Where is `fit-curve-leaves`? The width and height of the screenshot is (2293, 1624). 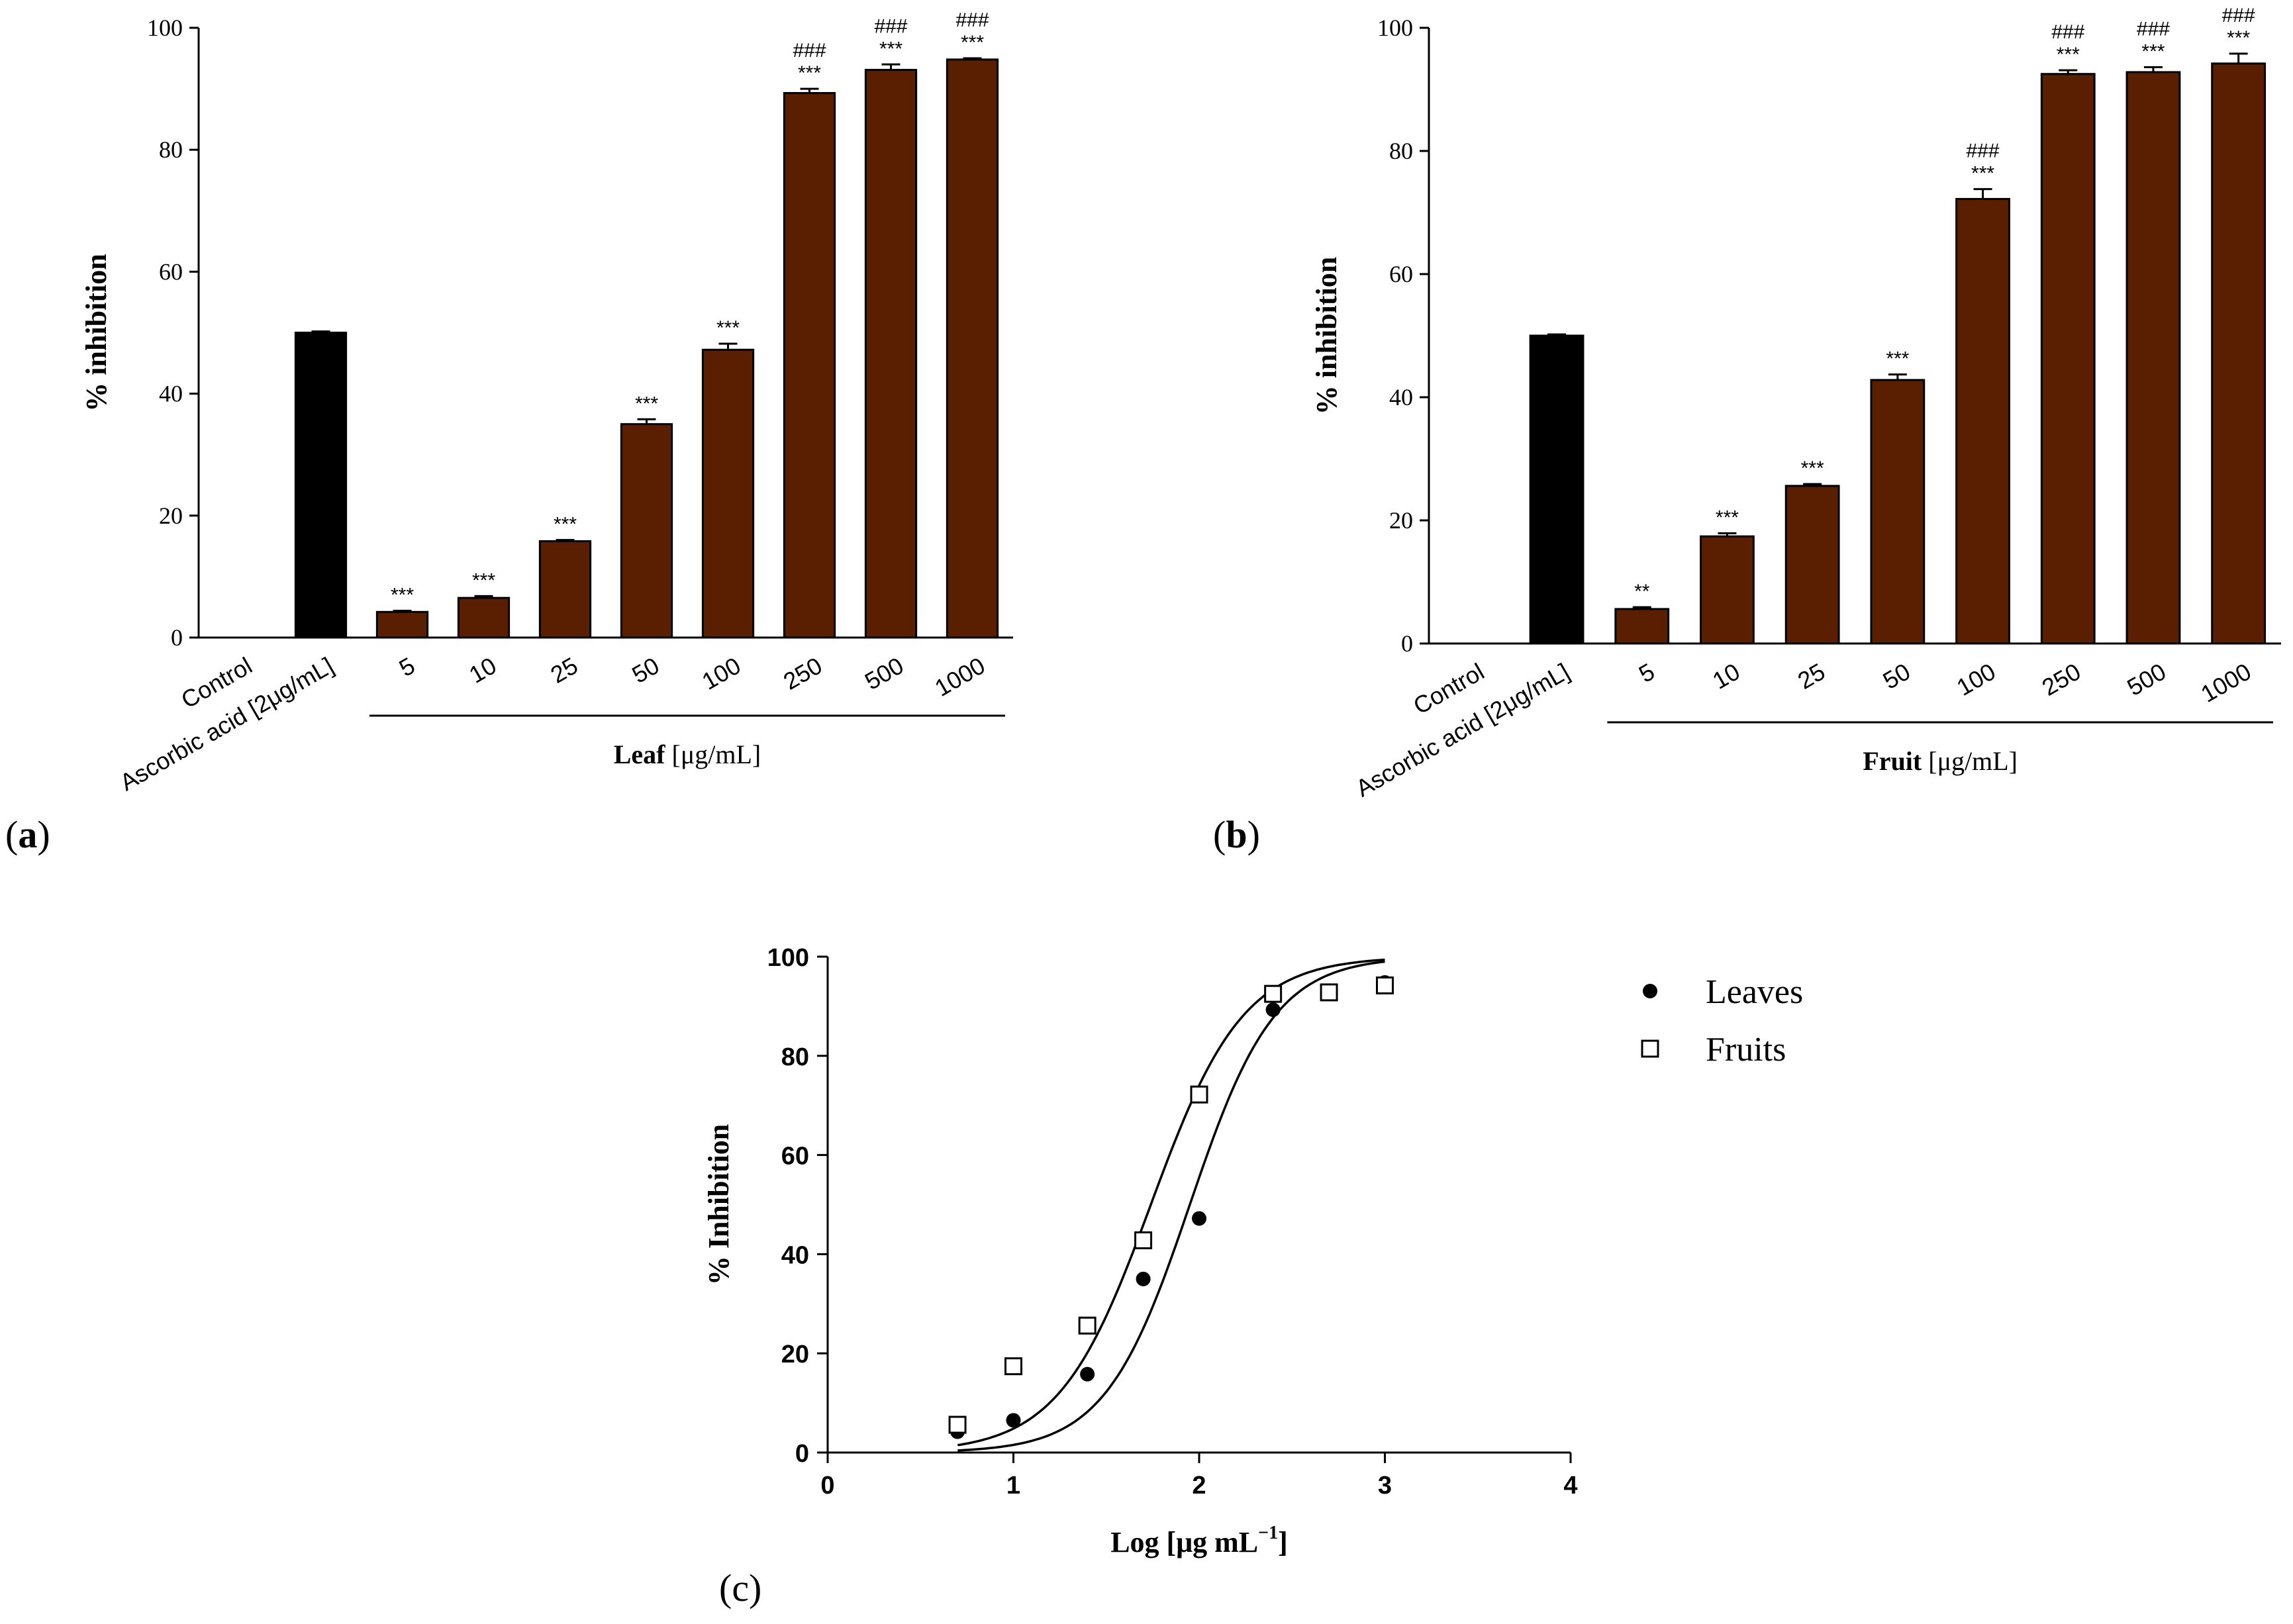
fit-curve-leaves is located at coordinates (1171, 1206).